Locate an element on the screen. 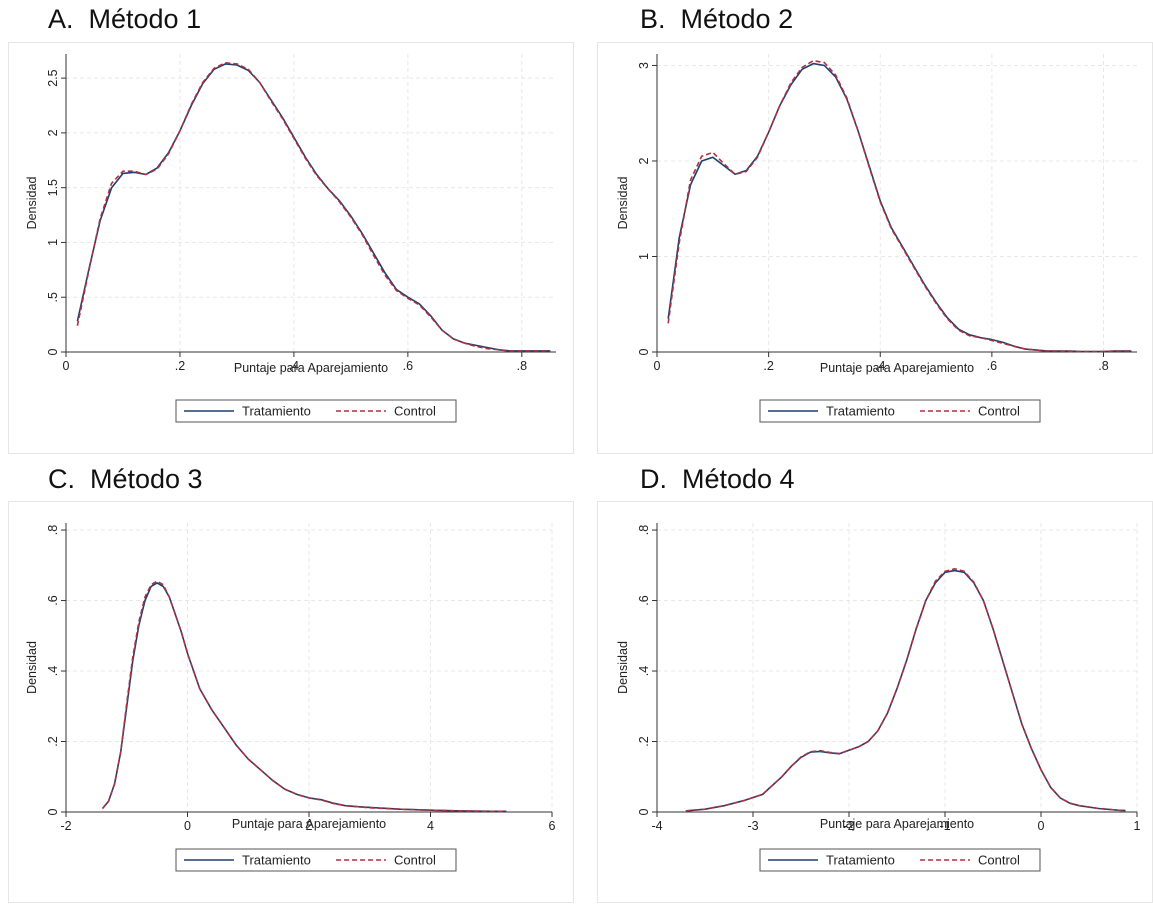  y-tick-label: .5 is located at coordinates (53, 297).